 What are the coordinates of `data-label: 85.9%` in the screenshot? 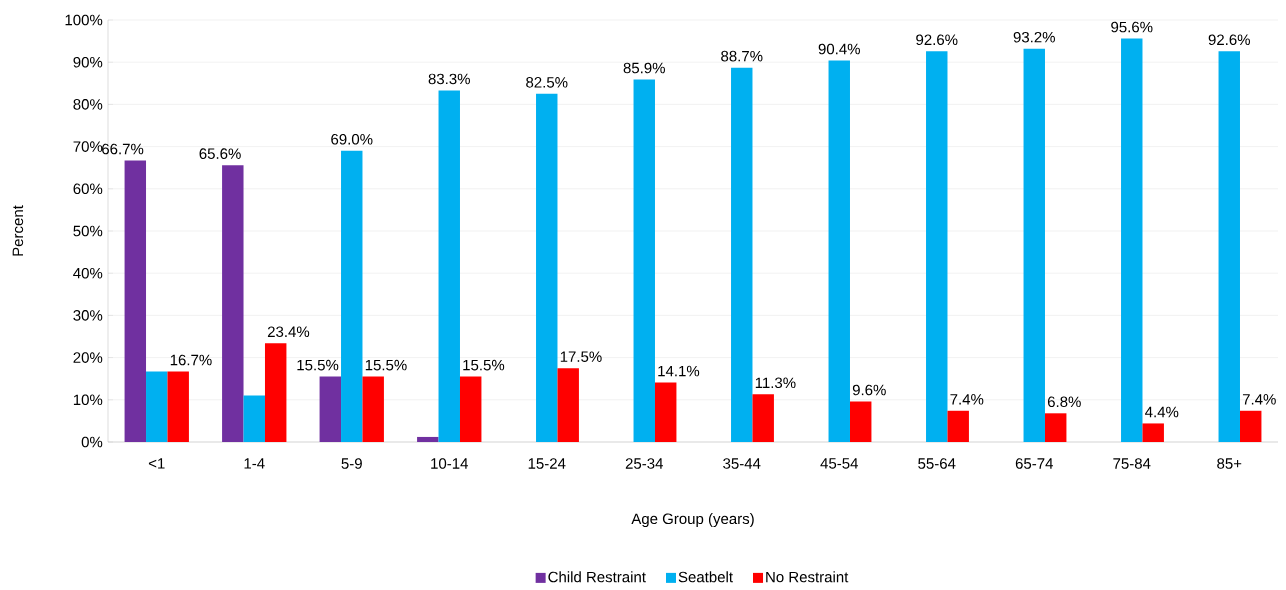 It's located at (644, 68).